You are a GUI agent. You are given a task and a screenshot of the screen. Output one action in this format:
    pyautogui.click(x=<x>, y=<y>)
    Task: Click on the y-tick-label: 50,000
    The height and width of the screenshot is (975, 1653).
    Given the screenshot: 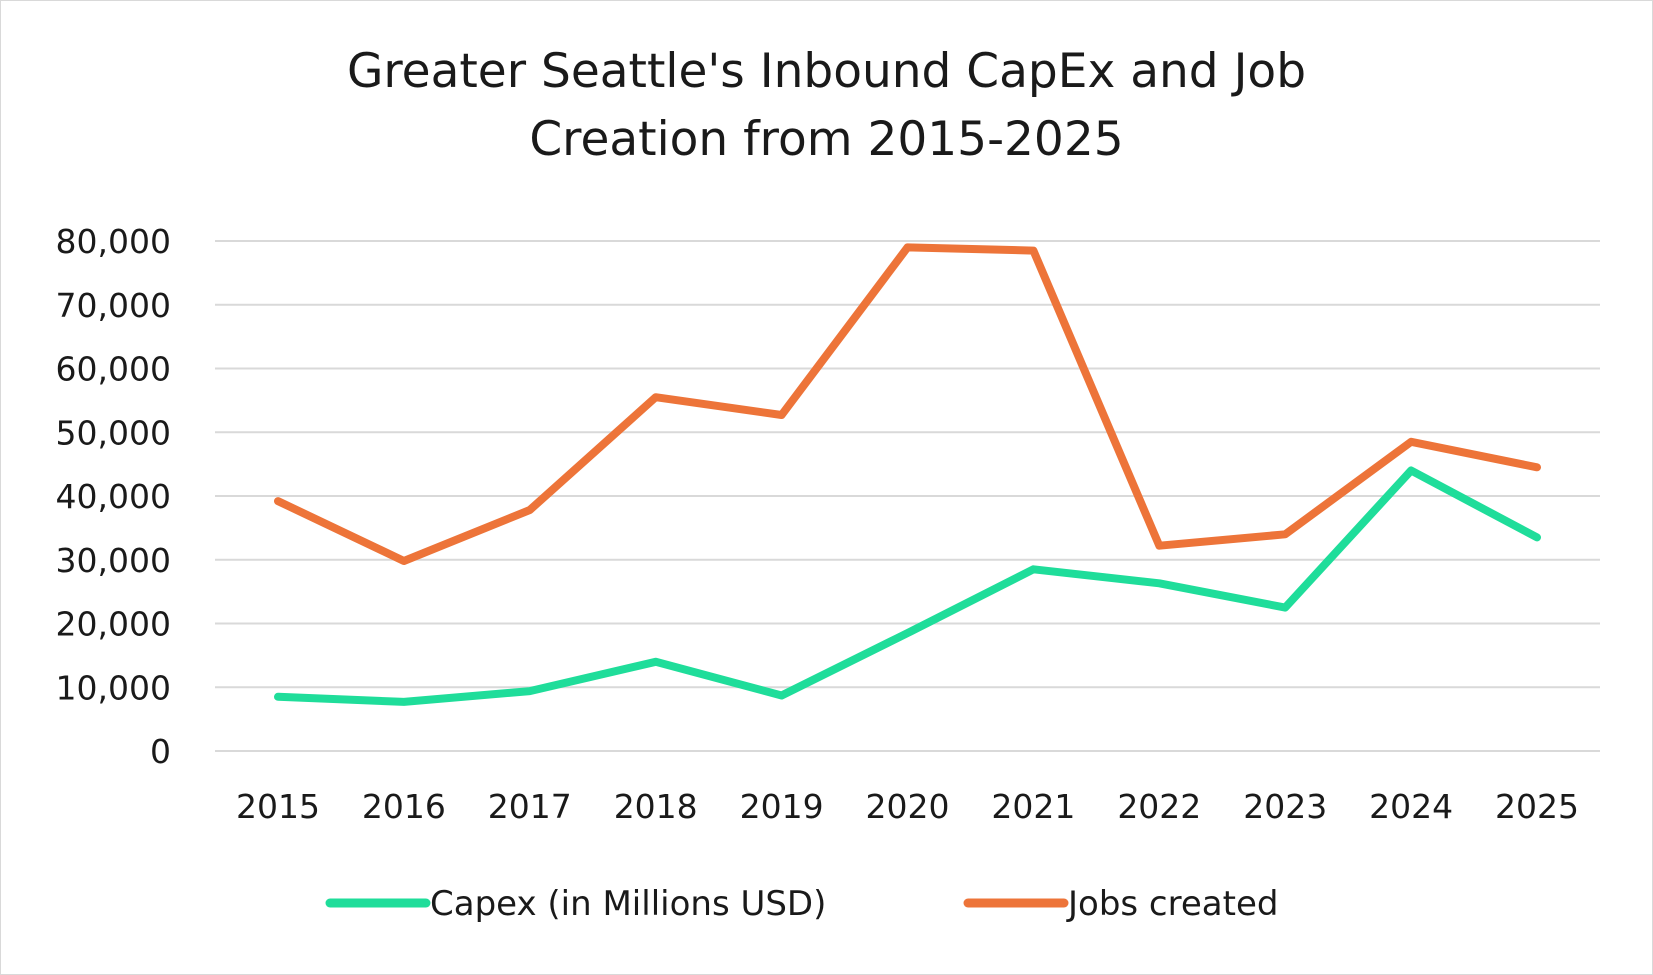 What is the action you would take?
    pyautogui.click(x=113, y=432)
    